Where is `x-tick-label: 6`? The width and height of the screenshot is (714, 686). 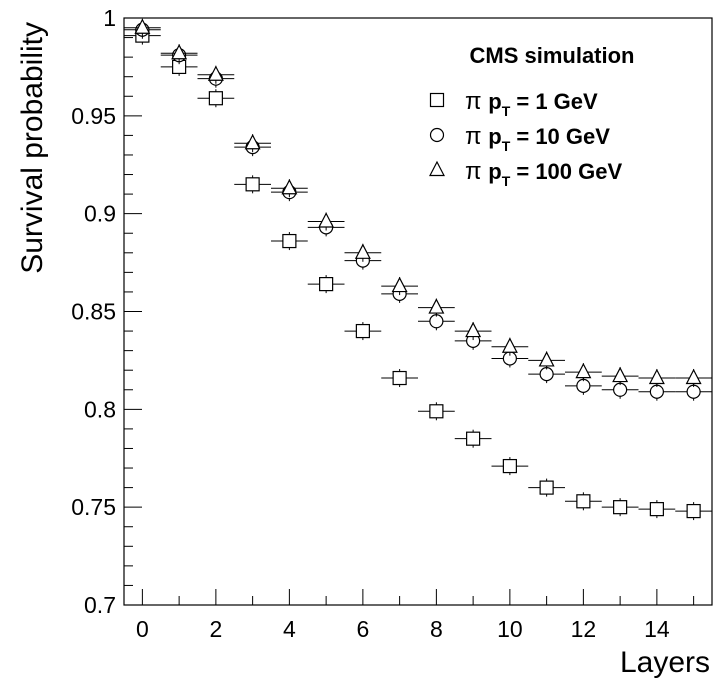
x-tick-label: 6 is located at coordinates (362, 629).